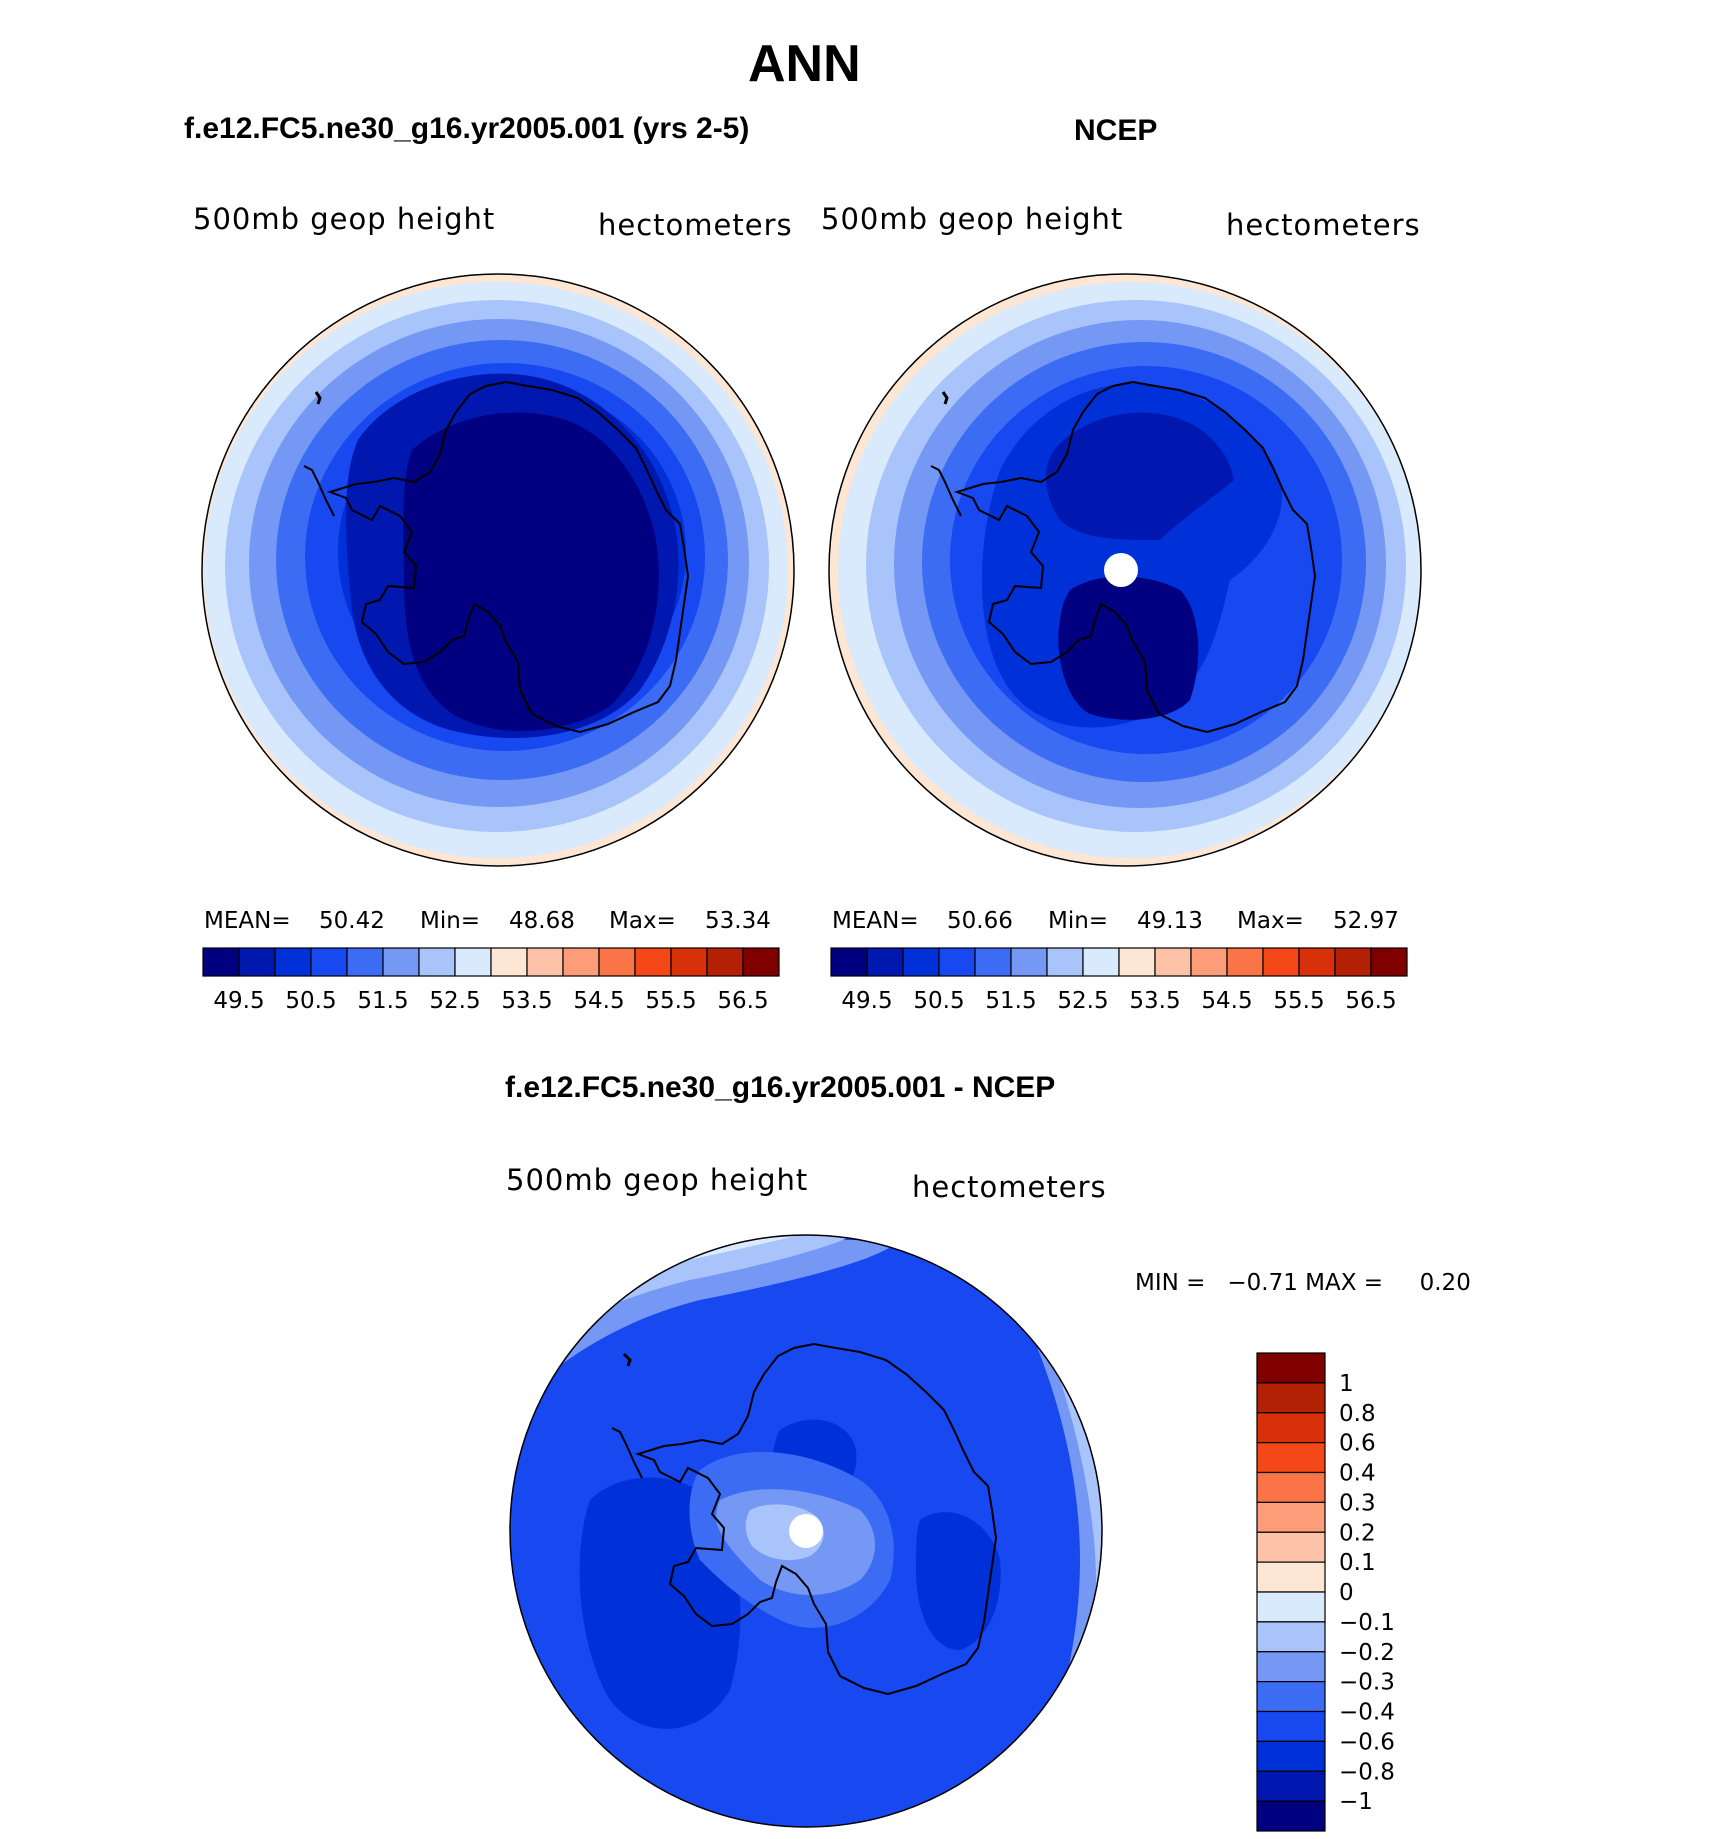 The height and width of the screenshot is (1839, 1710). I want to click on panel2-max-label: Max=, so click(1270, 921).